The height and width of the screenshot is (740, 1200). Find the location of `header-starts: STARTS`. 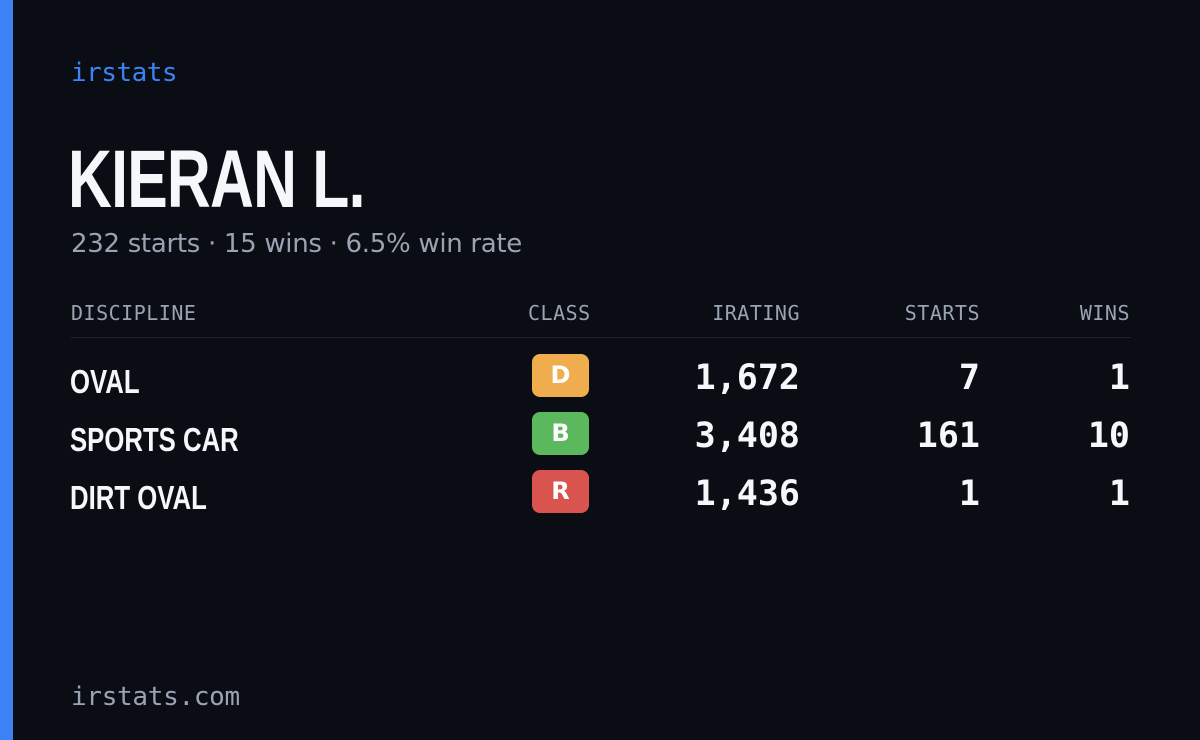

header-starts: STARTS is located at coordinates (942, 313).